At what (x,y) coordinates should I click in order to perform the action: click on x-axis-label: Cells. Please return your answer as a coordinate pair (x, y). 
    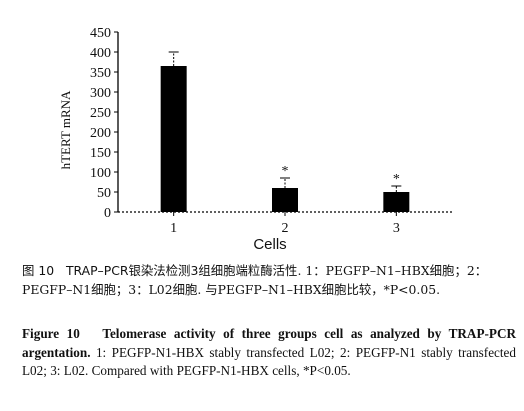
    Looking at the image, I should click on (269, 244).